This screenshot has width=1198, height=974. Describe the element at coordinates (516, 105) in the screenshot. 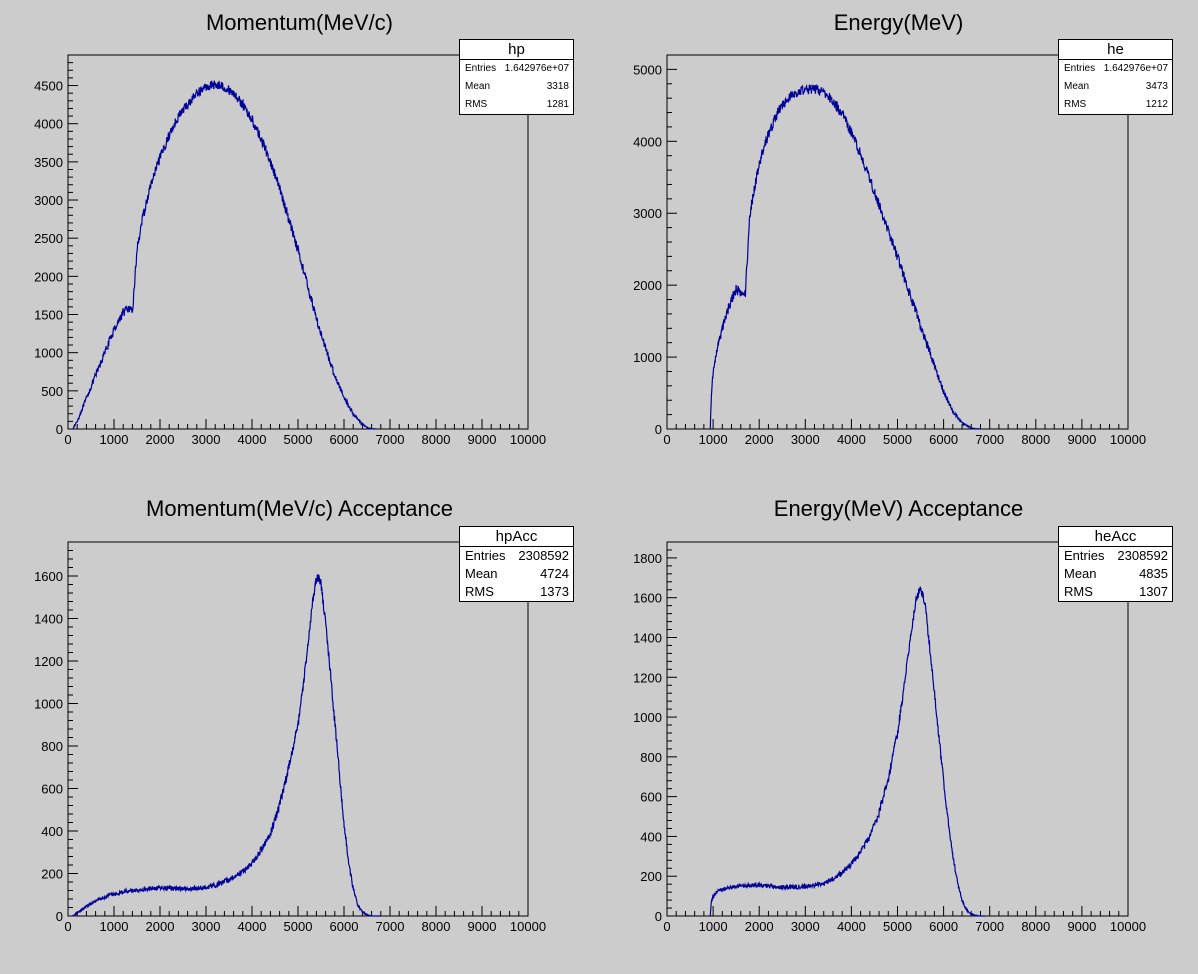

I see `stats-row-rms: RMS 1281` at that location.